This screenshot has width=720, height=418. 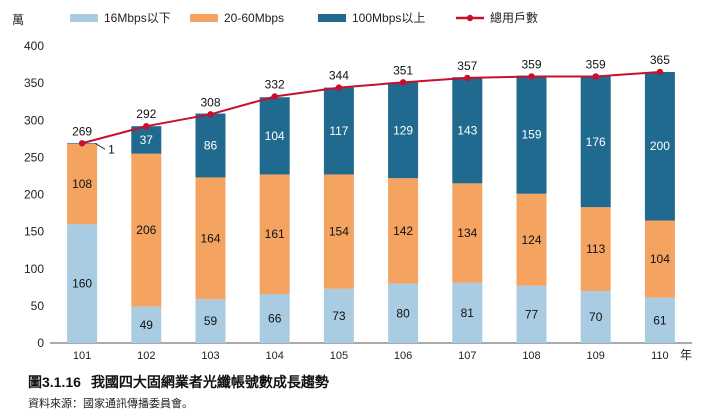 I want to click on data-label: 154, so click(x=339, y=232).